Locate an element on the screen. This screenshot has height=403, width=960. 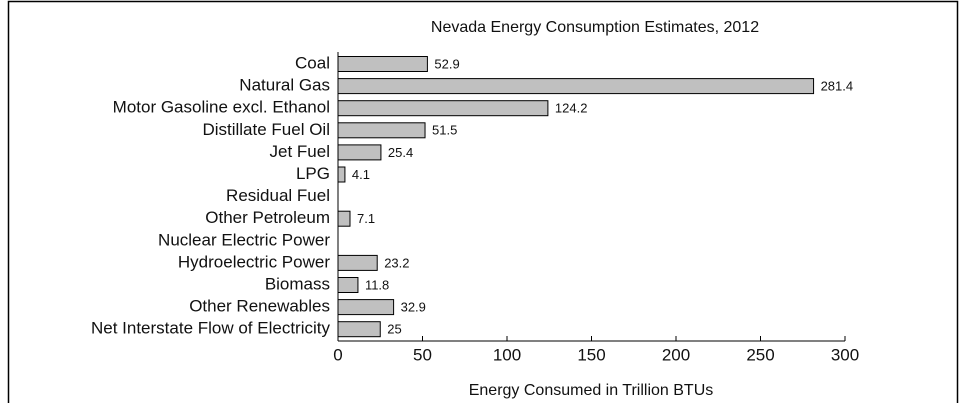
y-tick-label: Other Petroleum is located at coordinates (267, 217).